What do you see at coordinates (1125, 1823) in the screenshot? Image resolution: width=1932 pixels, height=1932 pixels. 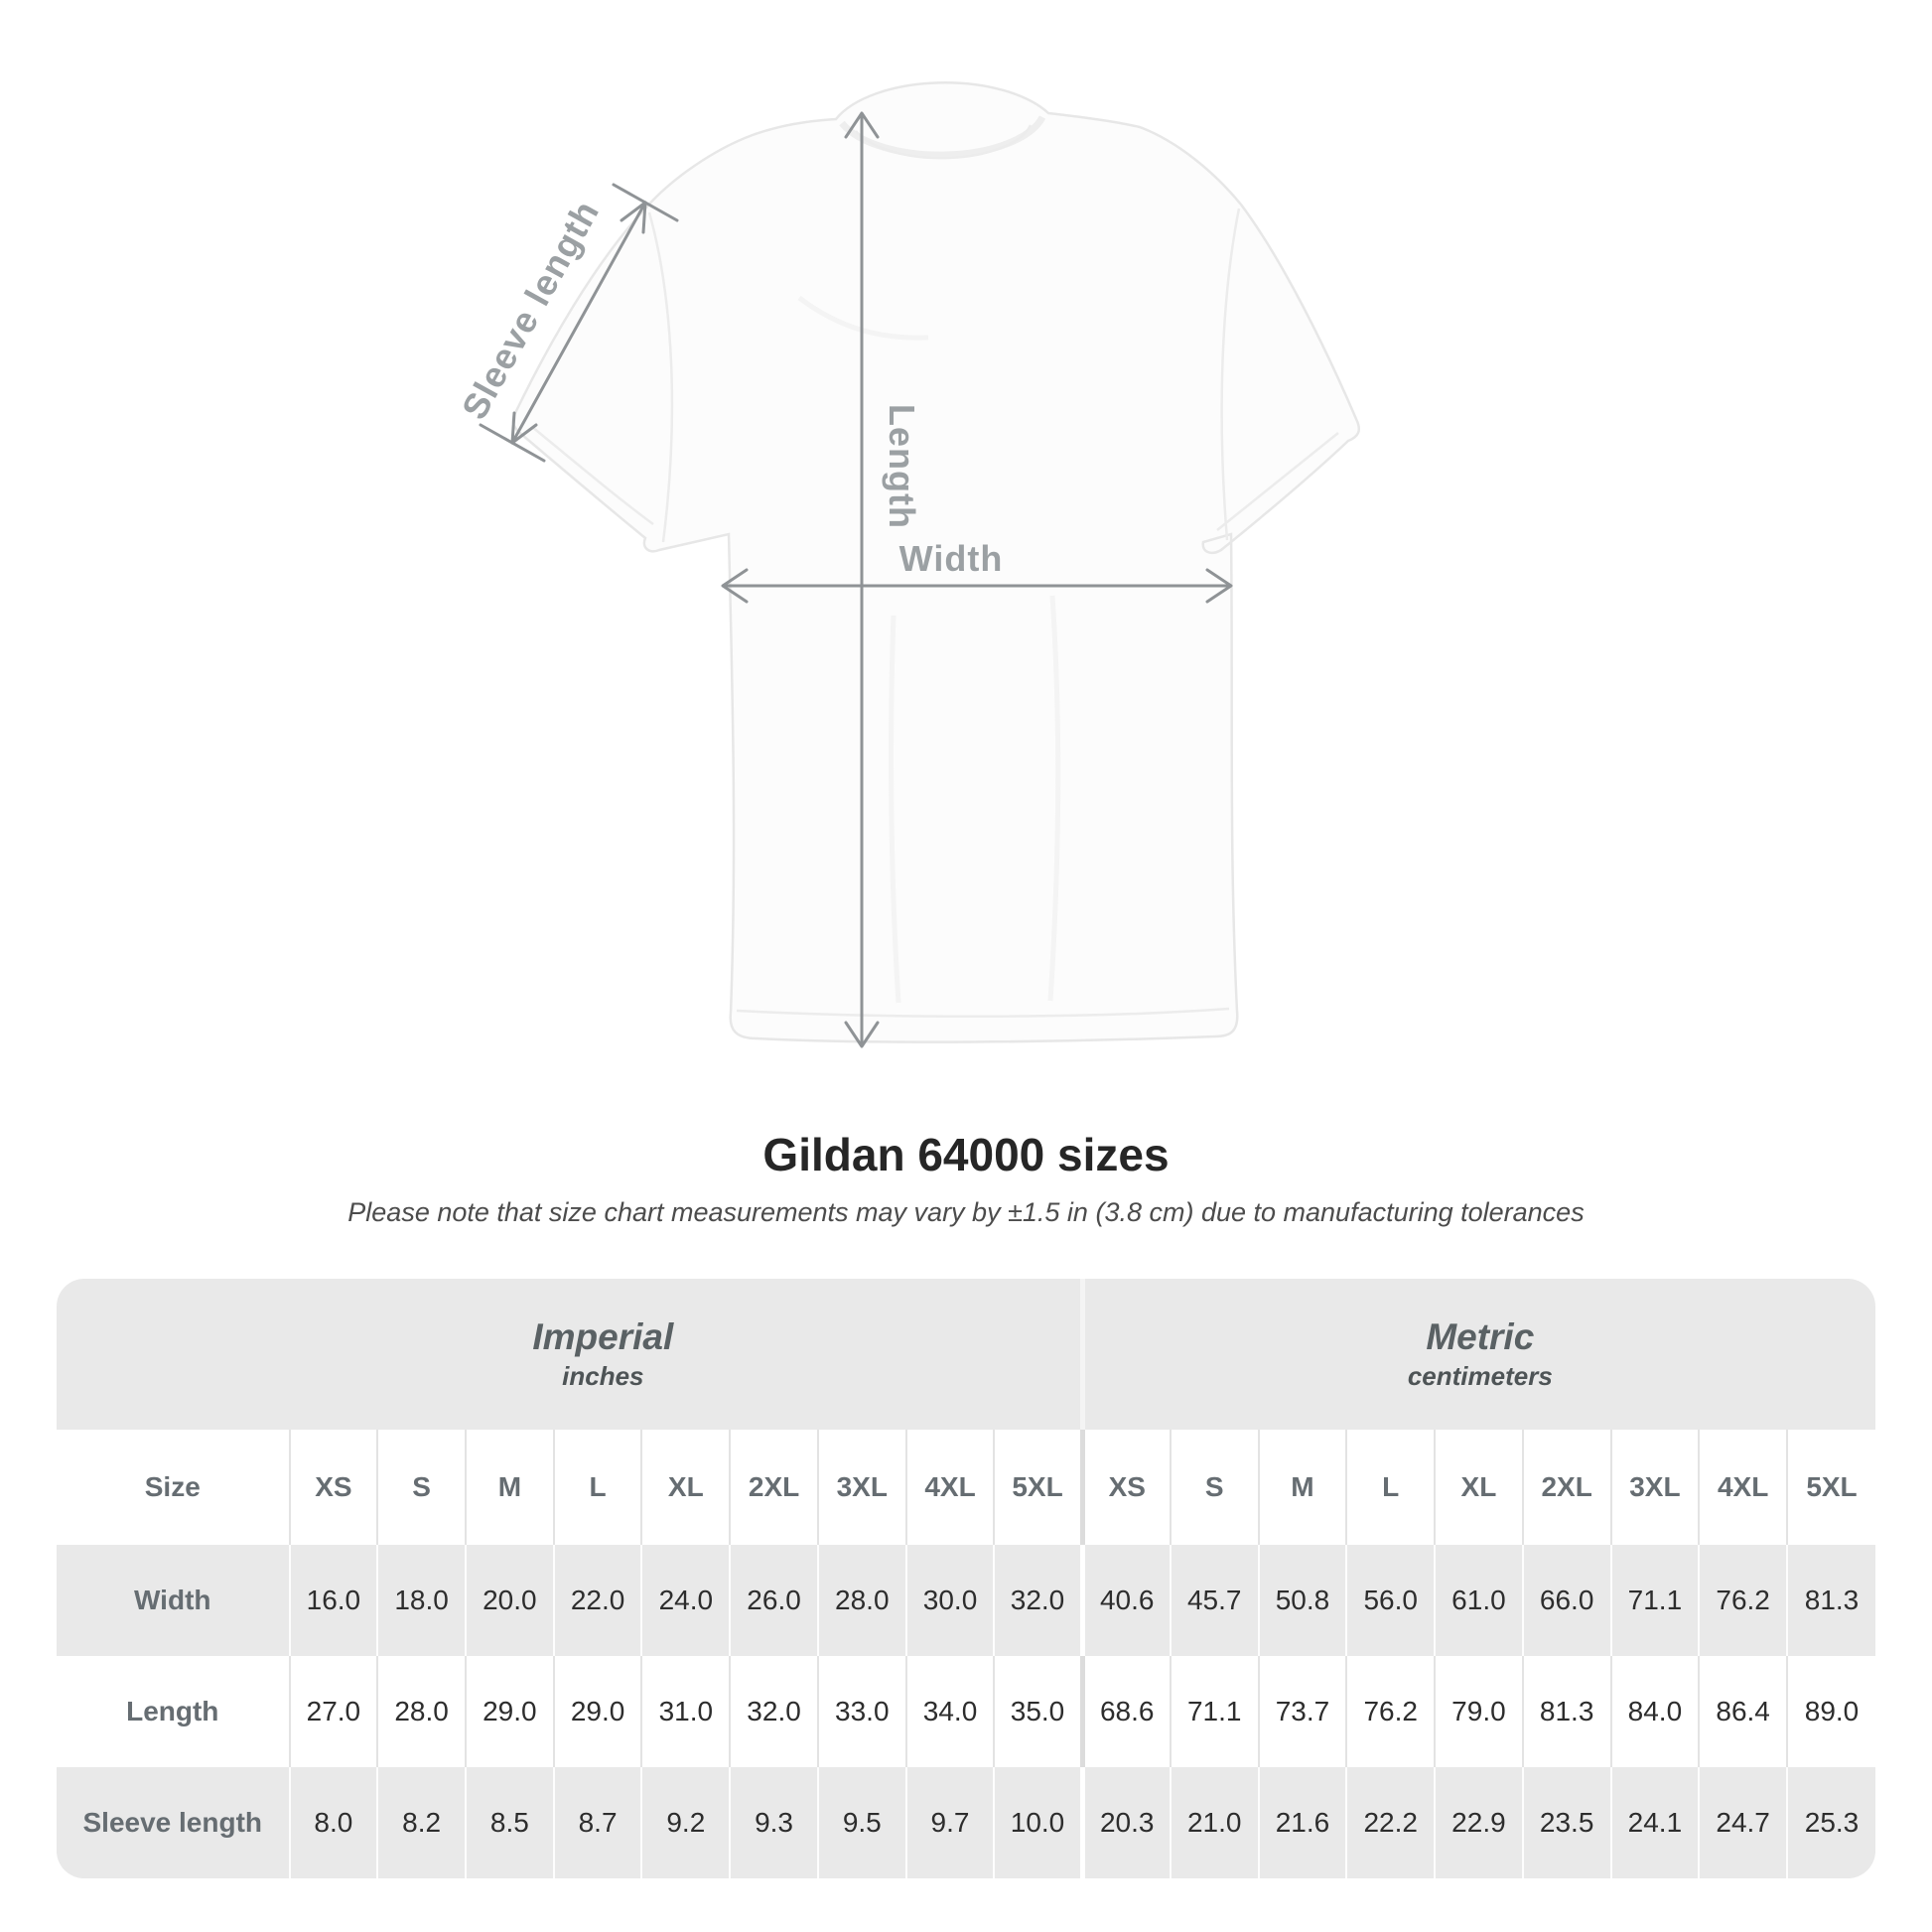 I see `value-cell: 20.3` at bounding box center [1125, 1823].